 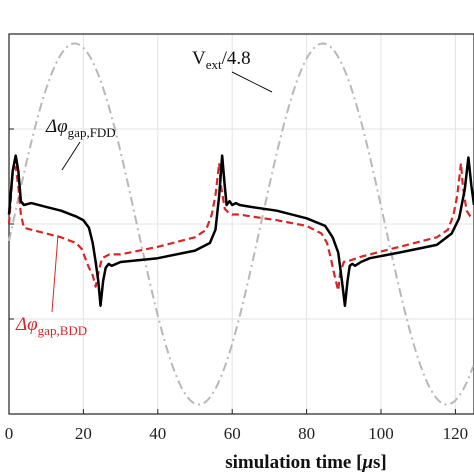 What do you see at coordinates (252, 82) in the screenshot?
I see `vext-leader-line` at bounding box center [252, 82].